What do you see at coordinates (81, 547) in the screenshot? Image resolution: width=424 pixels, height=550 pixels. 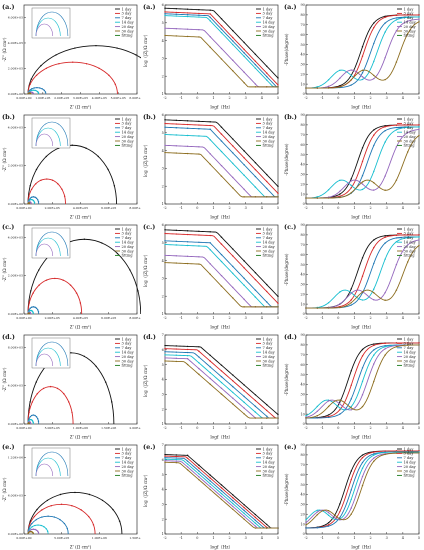 I see `x-axis-label: Z' (Ω cm²)` at bounding box center [81, 547].